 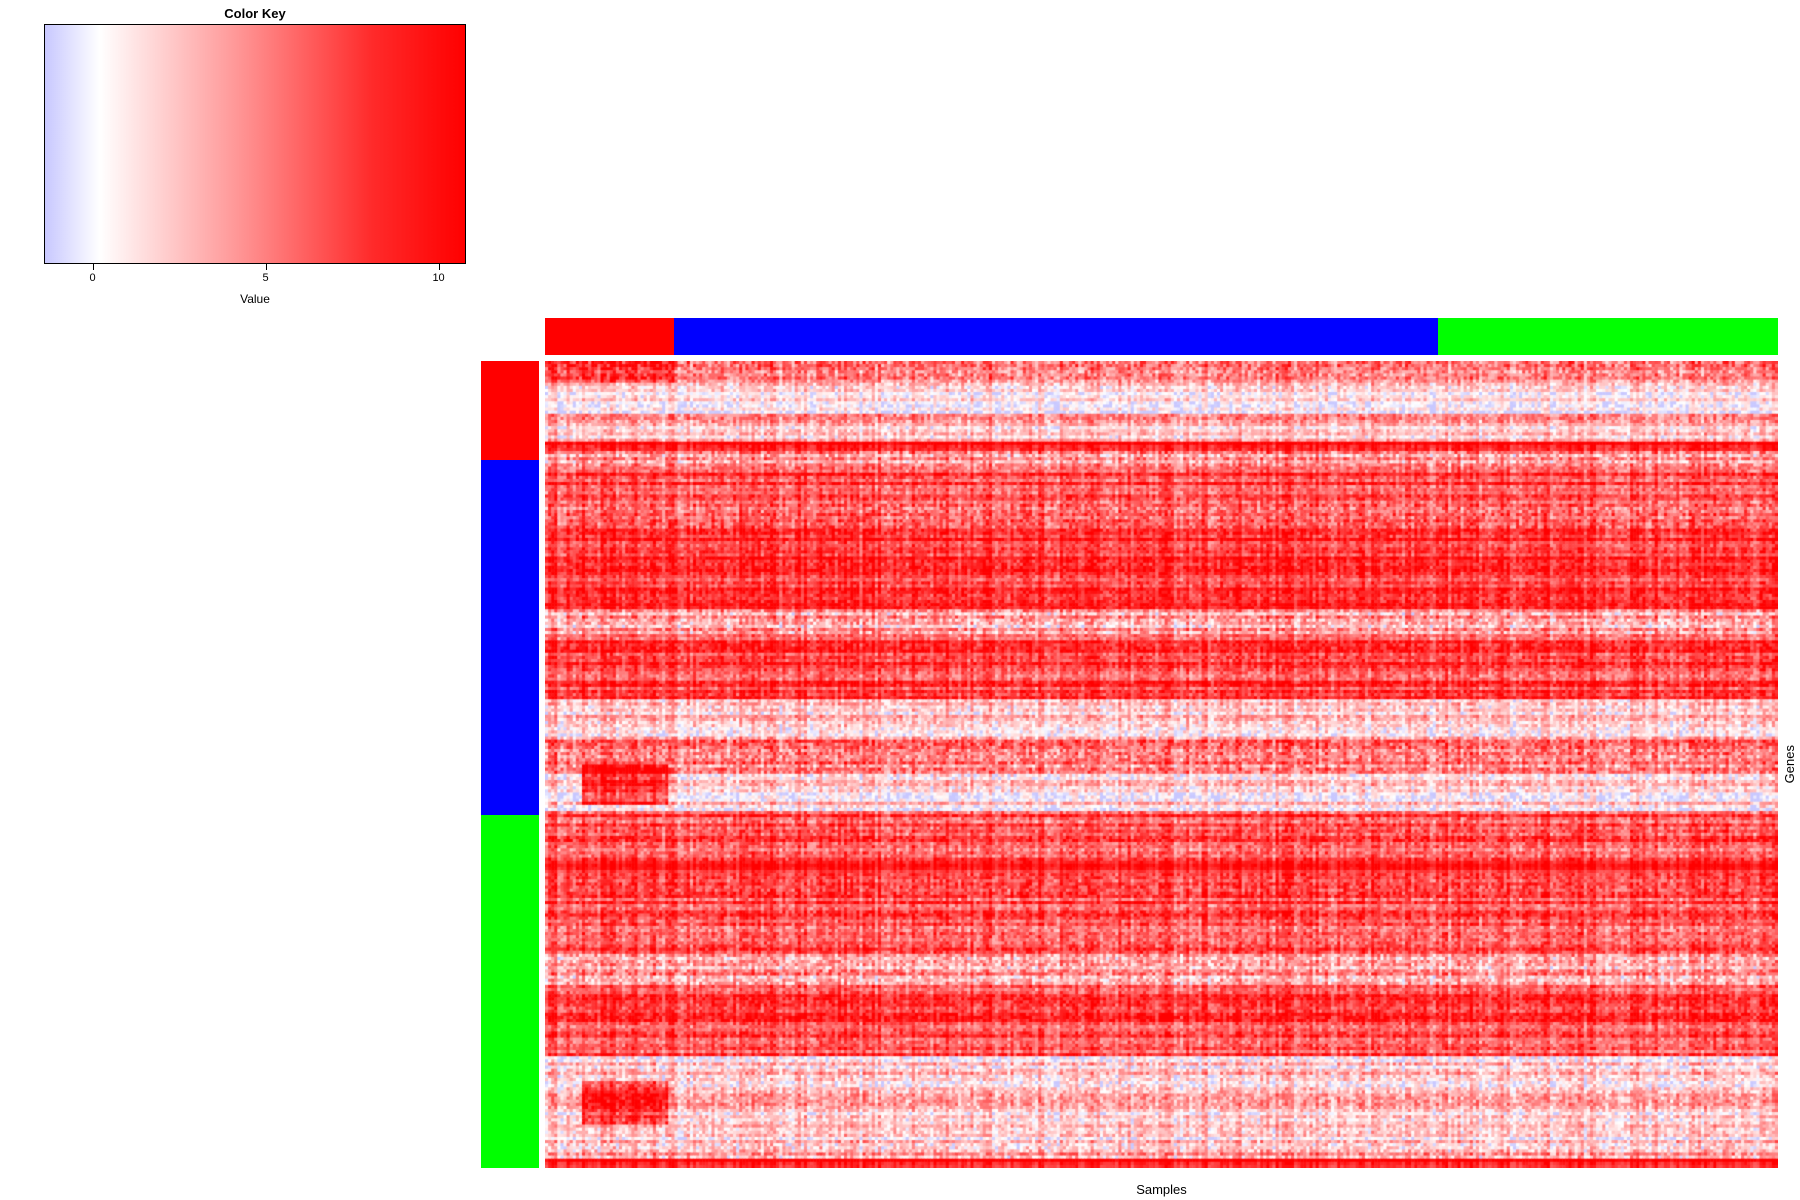 What do you see at coordinates (92, 278) in the screenshot?
I see `color-key-tick-label: 0` at bounding box center [92, 278].